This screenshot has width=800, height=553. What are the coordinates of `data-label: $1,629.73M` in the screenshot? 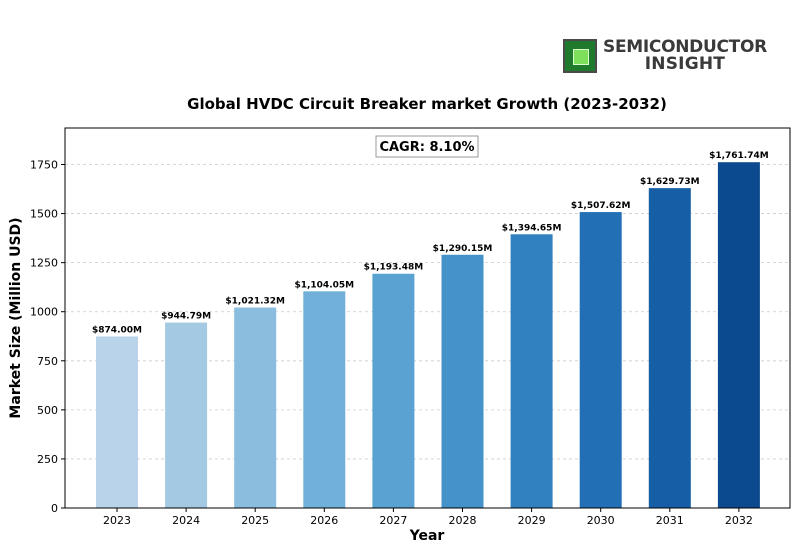 It's located at (670, 182).